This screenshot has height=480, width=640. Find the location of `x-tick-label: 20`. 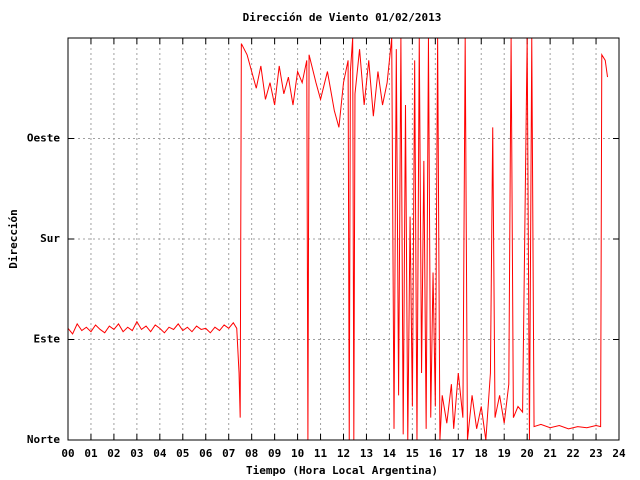

x-tick-label: 20 is located at coordinates (527, 453).